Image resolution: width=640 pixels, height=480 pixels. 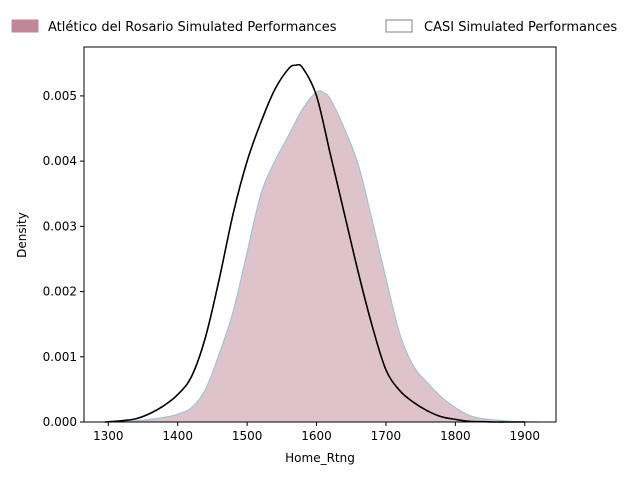 I want to click on legend-swatch-casi, so click(x=399, y=26).